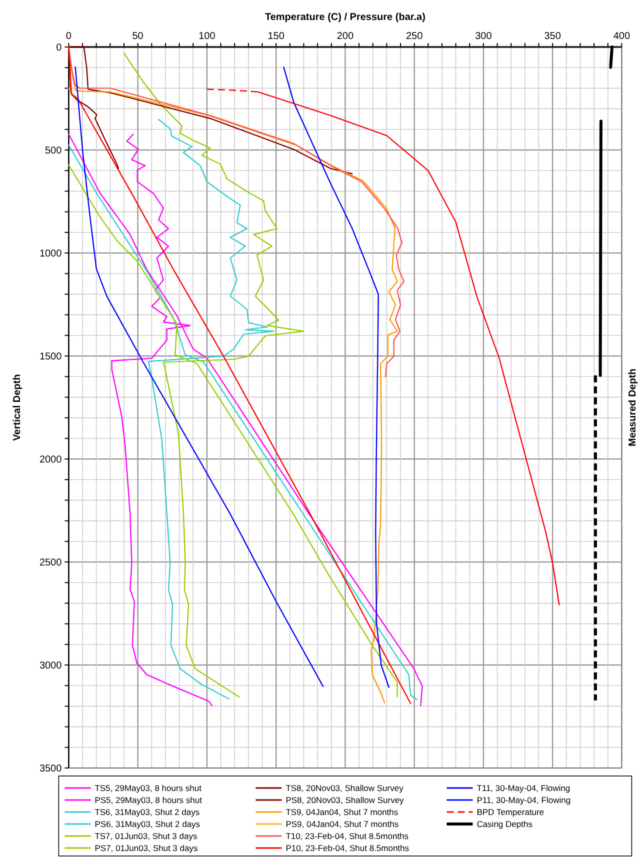  Describe the element at coordinates (621, 36) in the screenshot. I see `x-tick-label: 400` at that location.